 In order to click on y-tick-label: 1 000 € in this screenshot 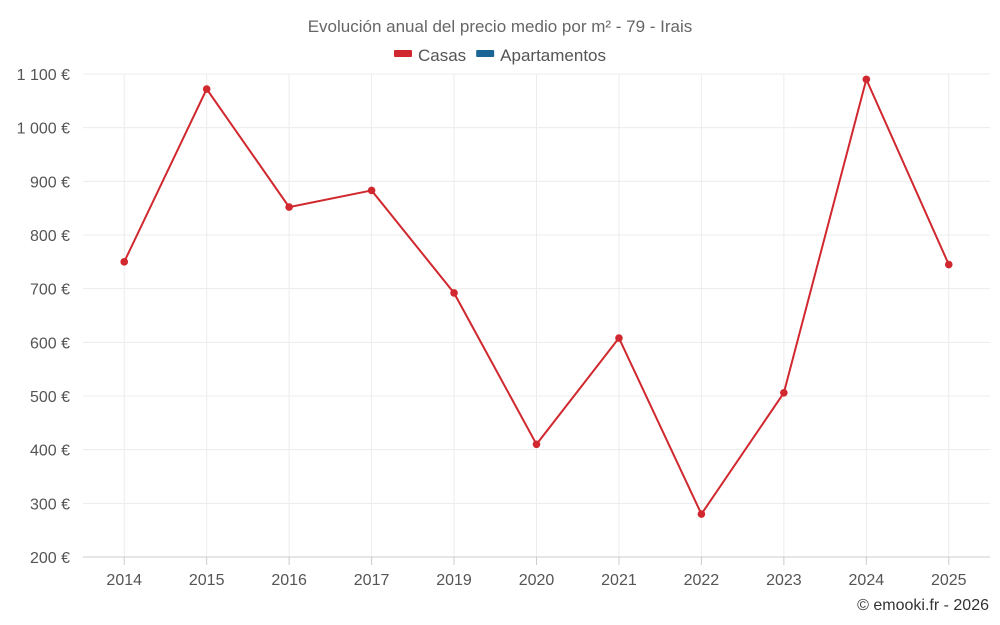, I will do `click(43, 129)`.